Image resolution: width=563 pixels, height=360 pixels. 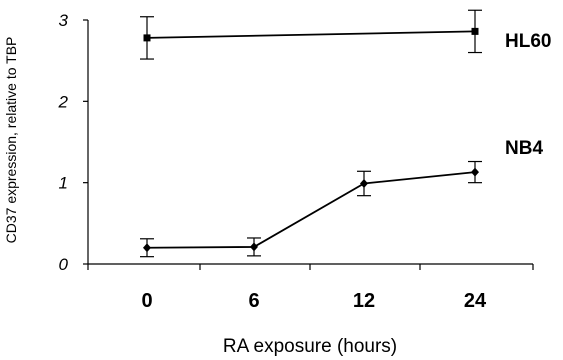 I want to click on series-label: NB4, so click(x=524, y=148).